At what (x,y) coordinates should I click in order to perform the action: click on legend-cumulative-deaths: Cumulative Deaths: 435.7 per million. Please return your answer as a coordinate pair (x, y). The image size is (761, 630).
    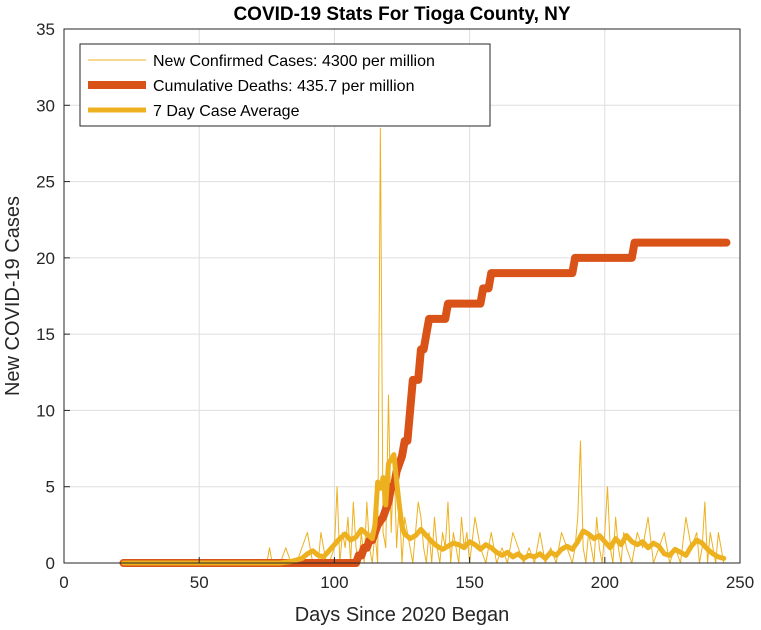
    Looking at the image, I should click on (251, 86).